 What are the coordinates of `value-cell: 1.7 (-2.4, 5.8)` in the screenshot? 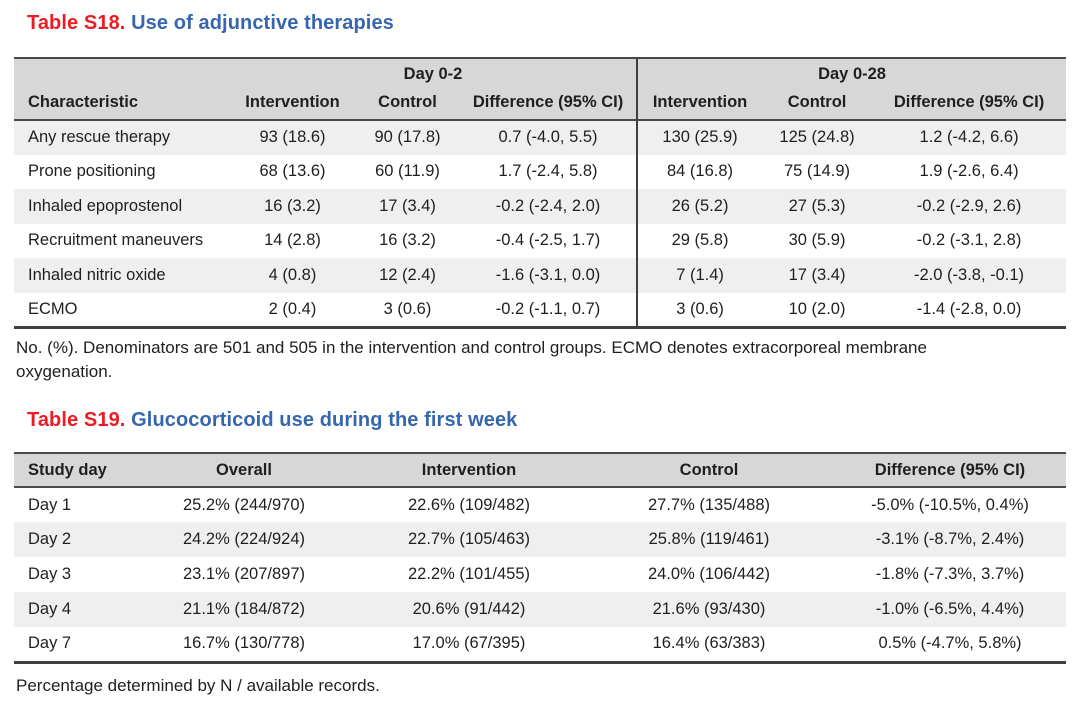 It's located at (548, 171).